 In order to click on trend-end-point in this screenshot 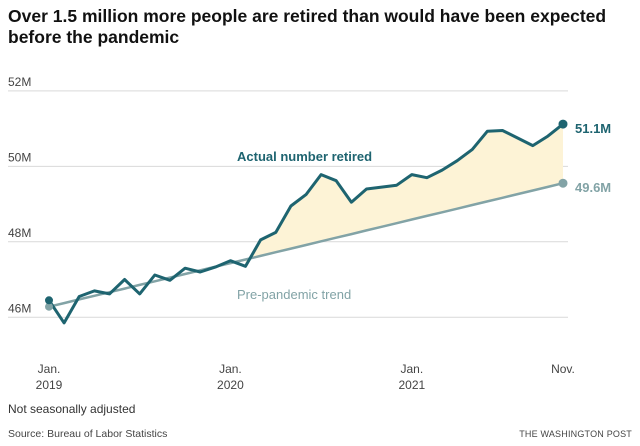, I will do `click(563, 183)`.